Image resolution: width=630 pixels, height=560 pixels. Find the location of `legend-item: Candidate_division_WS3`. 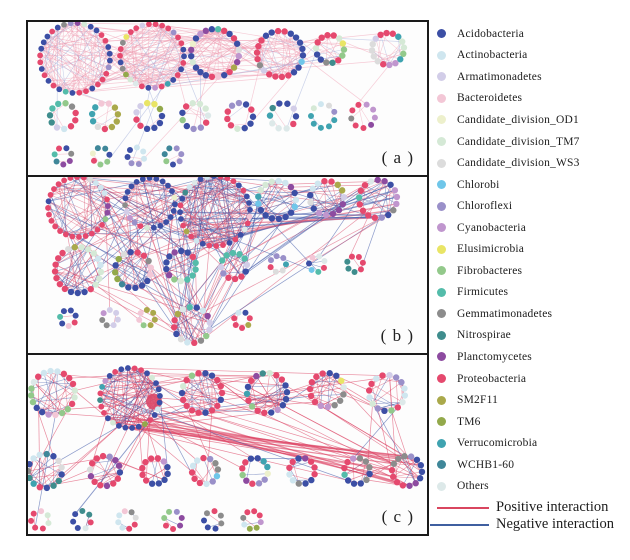

legend-item: Candidate_division_WS3 is located at coordinates (532, 163).